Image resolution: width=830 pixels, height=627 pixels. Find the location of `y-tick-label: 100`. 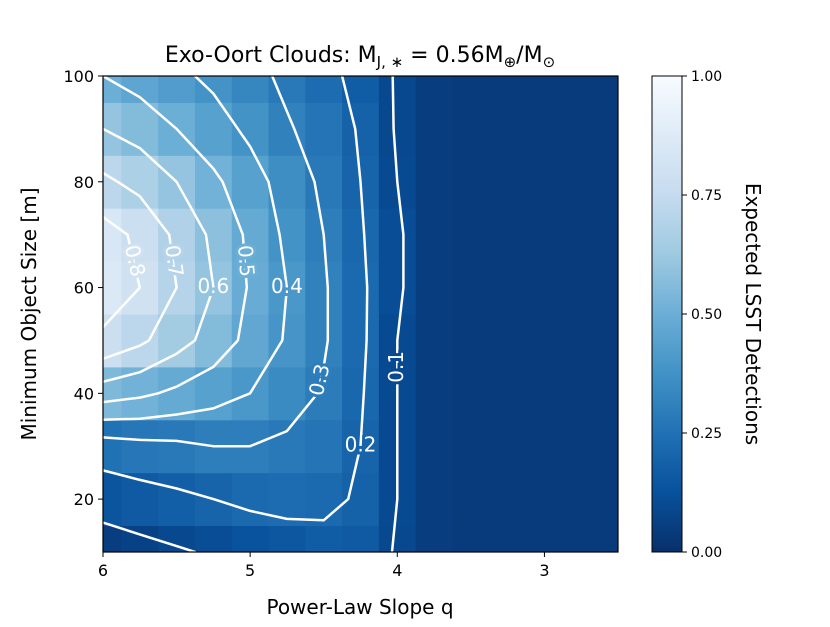

y-tick-label: 100 is located at coordinates (78, 76).